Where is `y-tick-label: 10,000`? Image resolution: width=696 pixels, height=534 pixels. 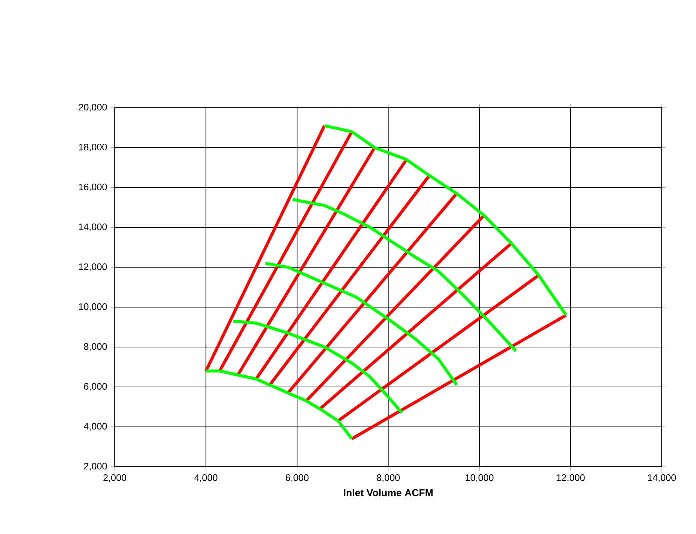
y-tick-label: 10,000 is located at coordinates (93, 308).